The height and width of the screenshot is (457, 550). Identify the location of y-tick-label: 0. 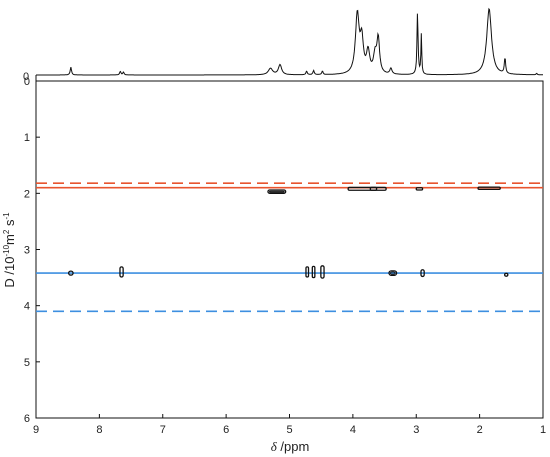
(27, 82).